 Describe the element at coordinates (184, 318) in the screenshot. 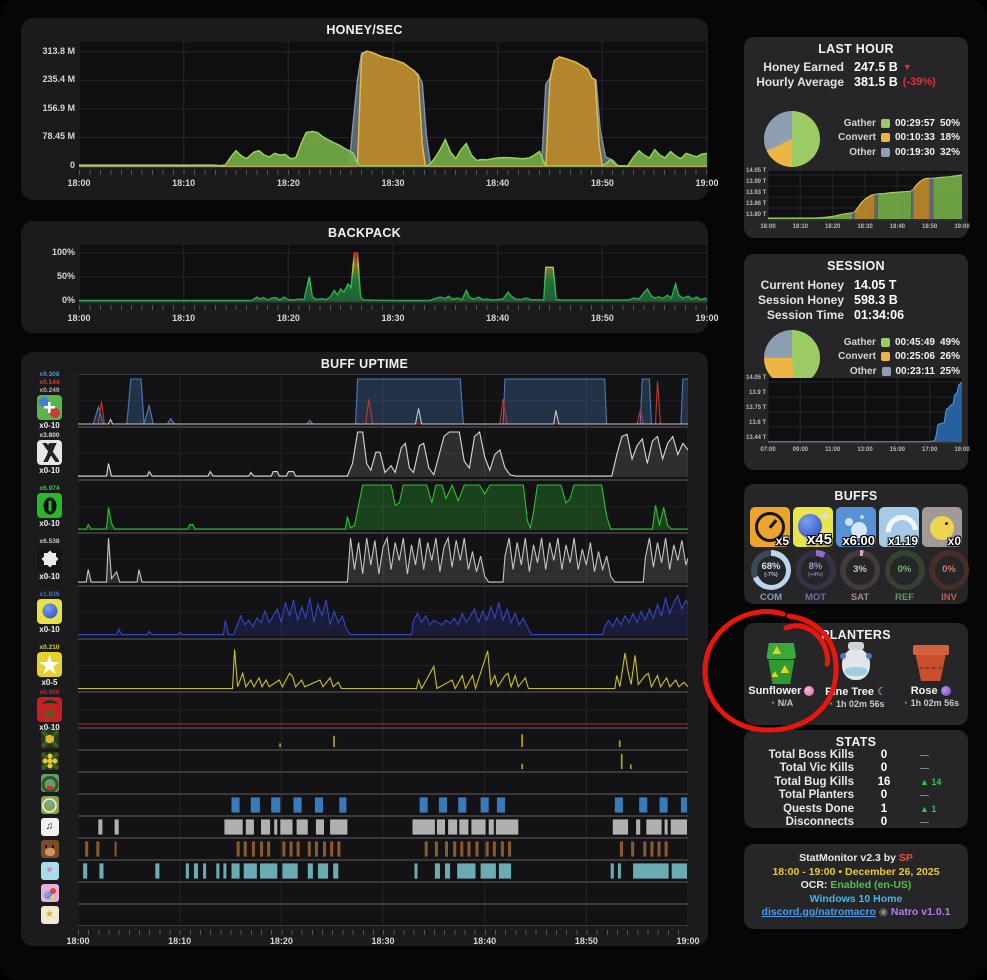

I see `backpack-x-tick: 18:10` at that location.